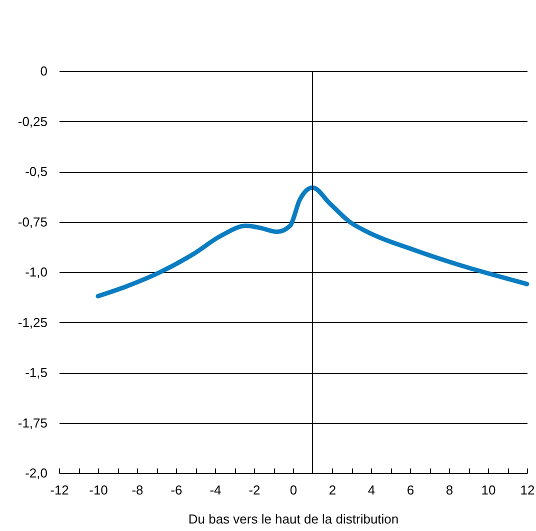  I want to click on x-tick-label: -2, so click(254, 490).